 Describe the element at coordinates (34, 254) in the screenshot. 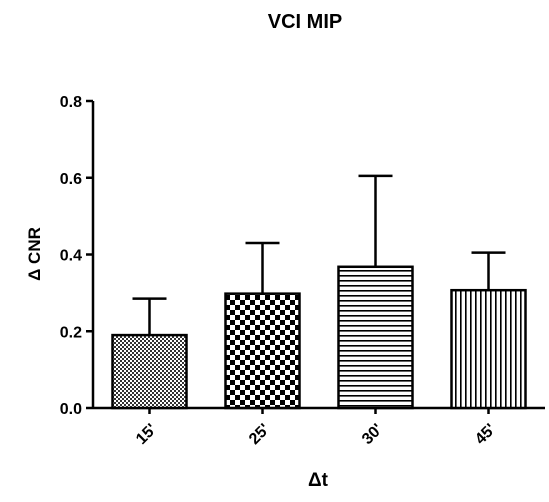

I see `y-axis-label: Δ CNR` at that location.